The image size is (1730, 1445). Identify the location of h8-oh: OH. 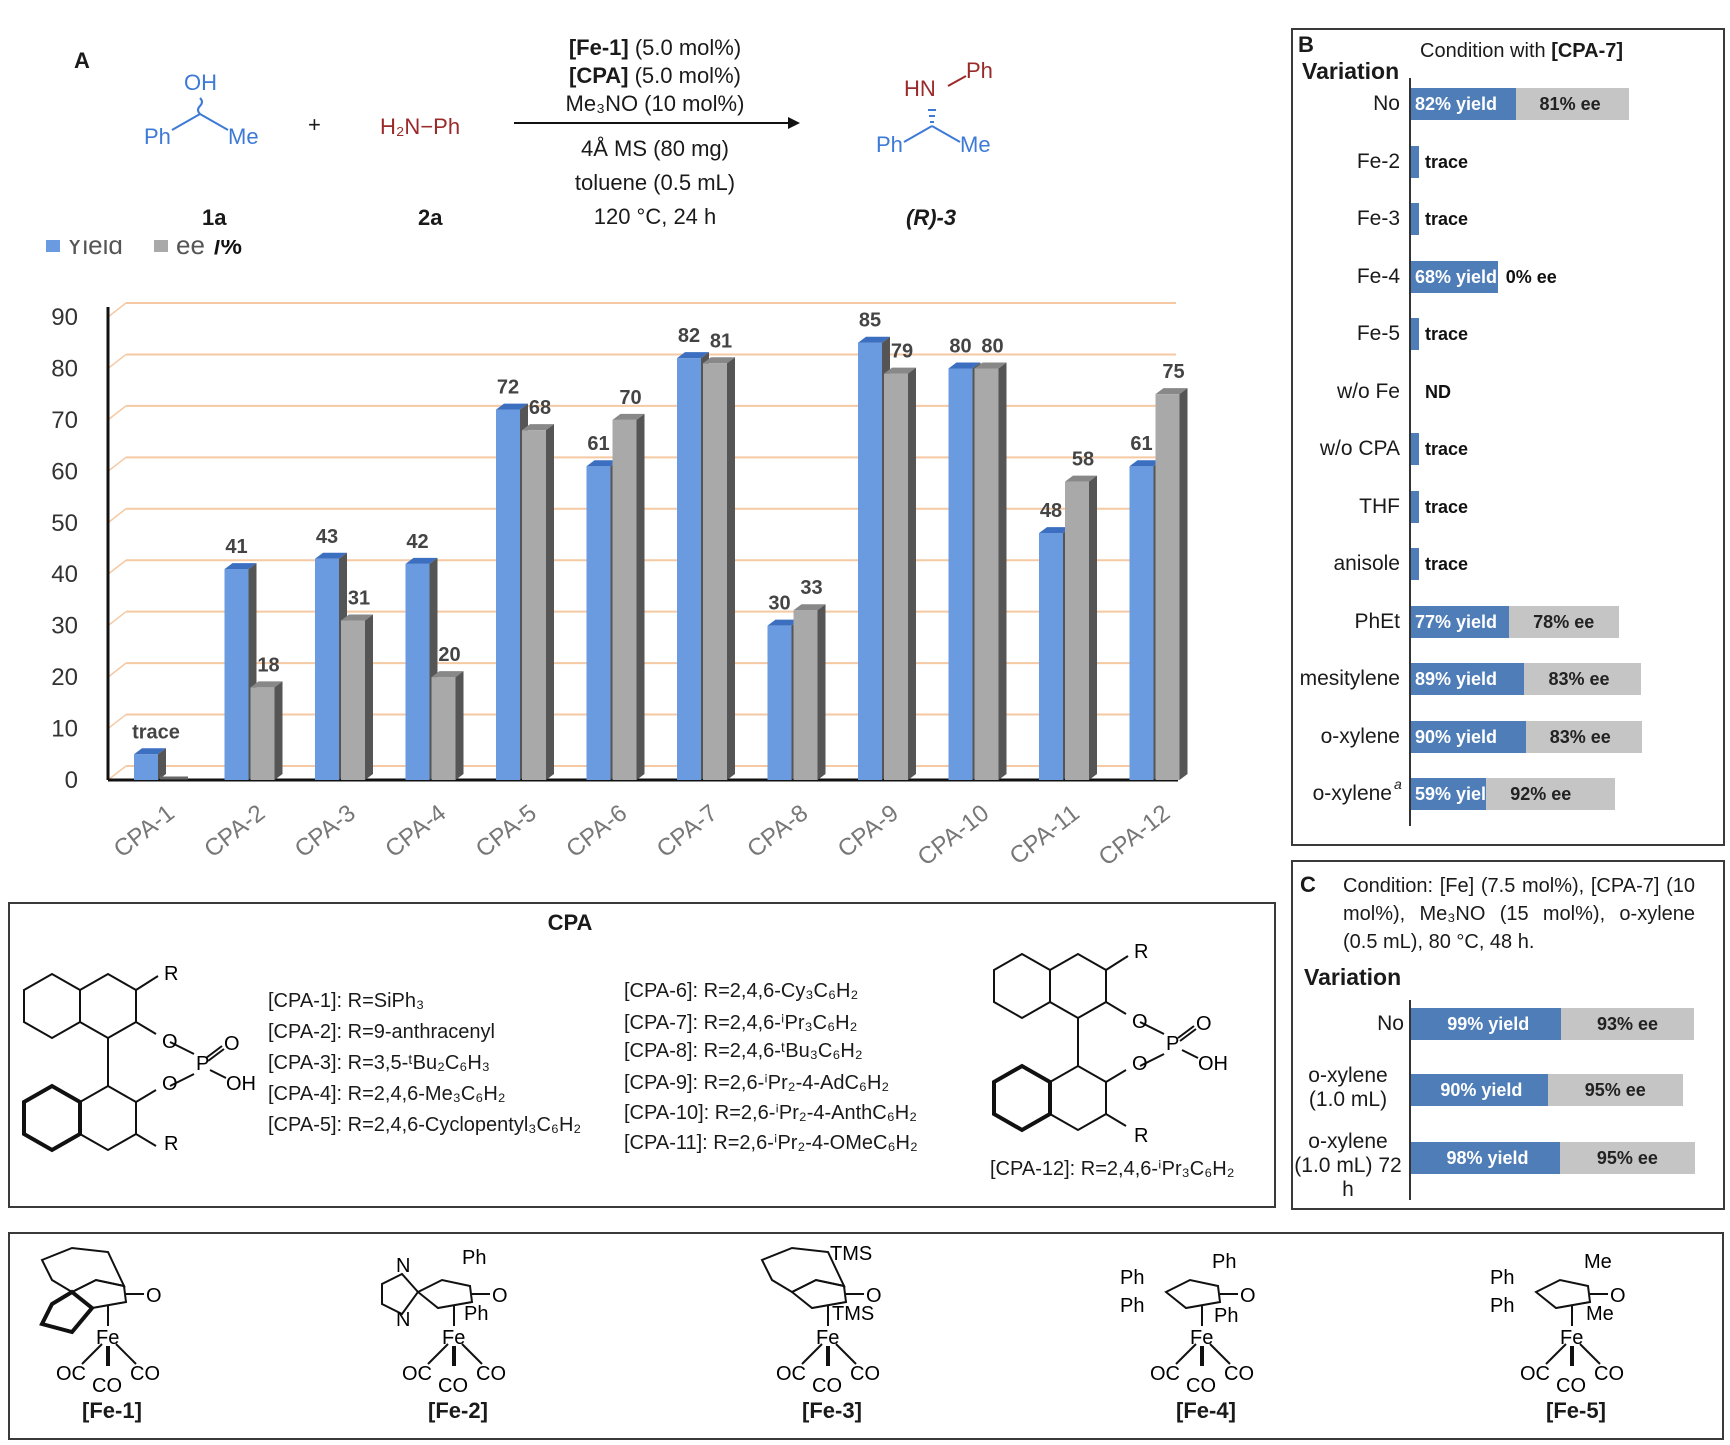
(1213, 1064).